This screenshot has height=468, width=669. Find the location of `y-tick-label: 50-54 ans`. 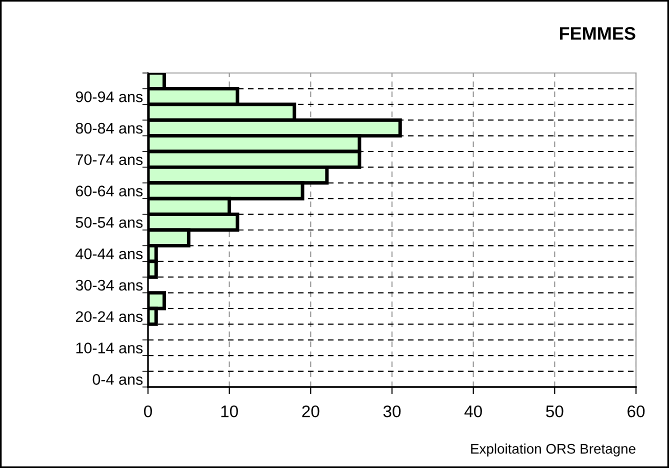

y-tick-label: 50-54 ans is located at coordinates (109, 222).